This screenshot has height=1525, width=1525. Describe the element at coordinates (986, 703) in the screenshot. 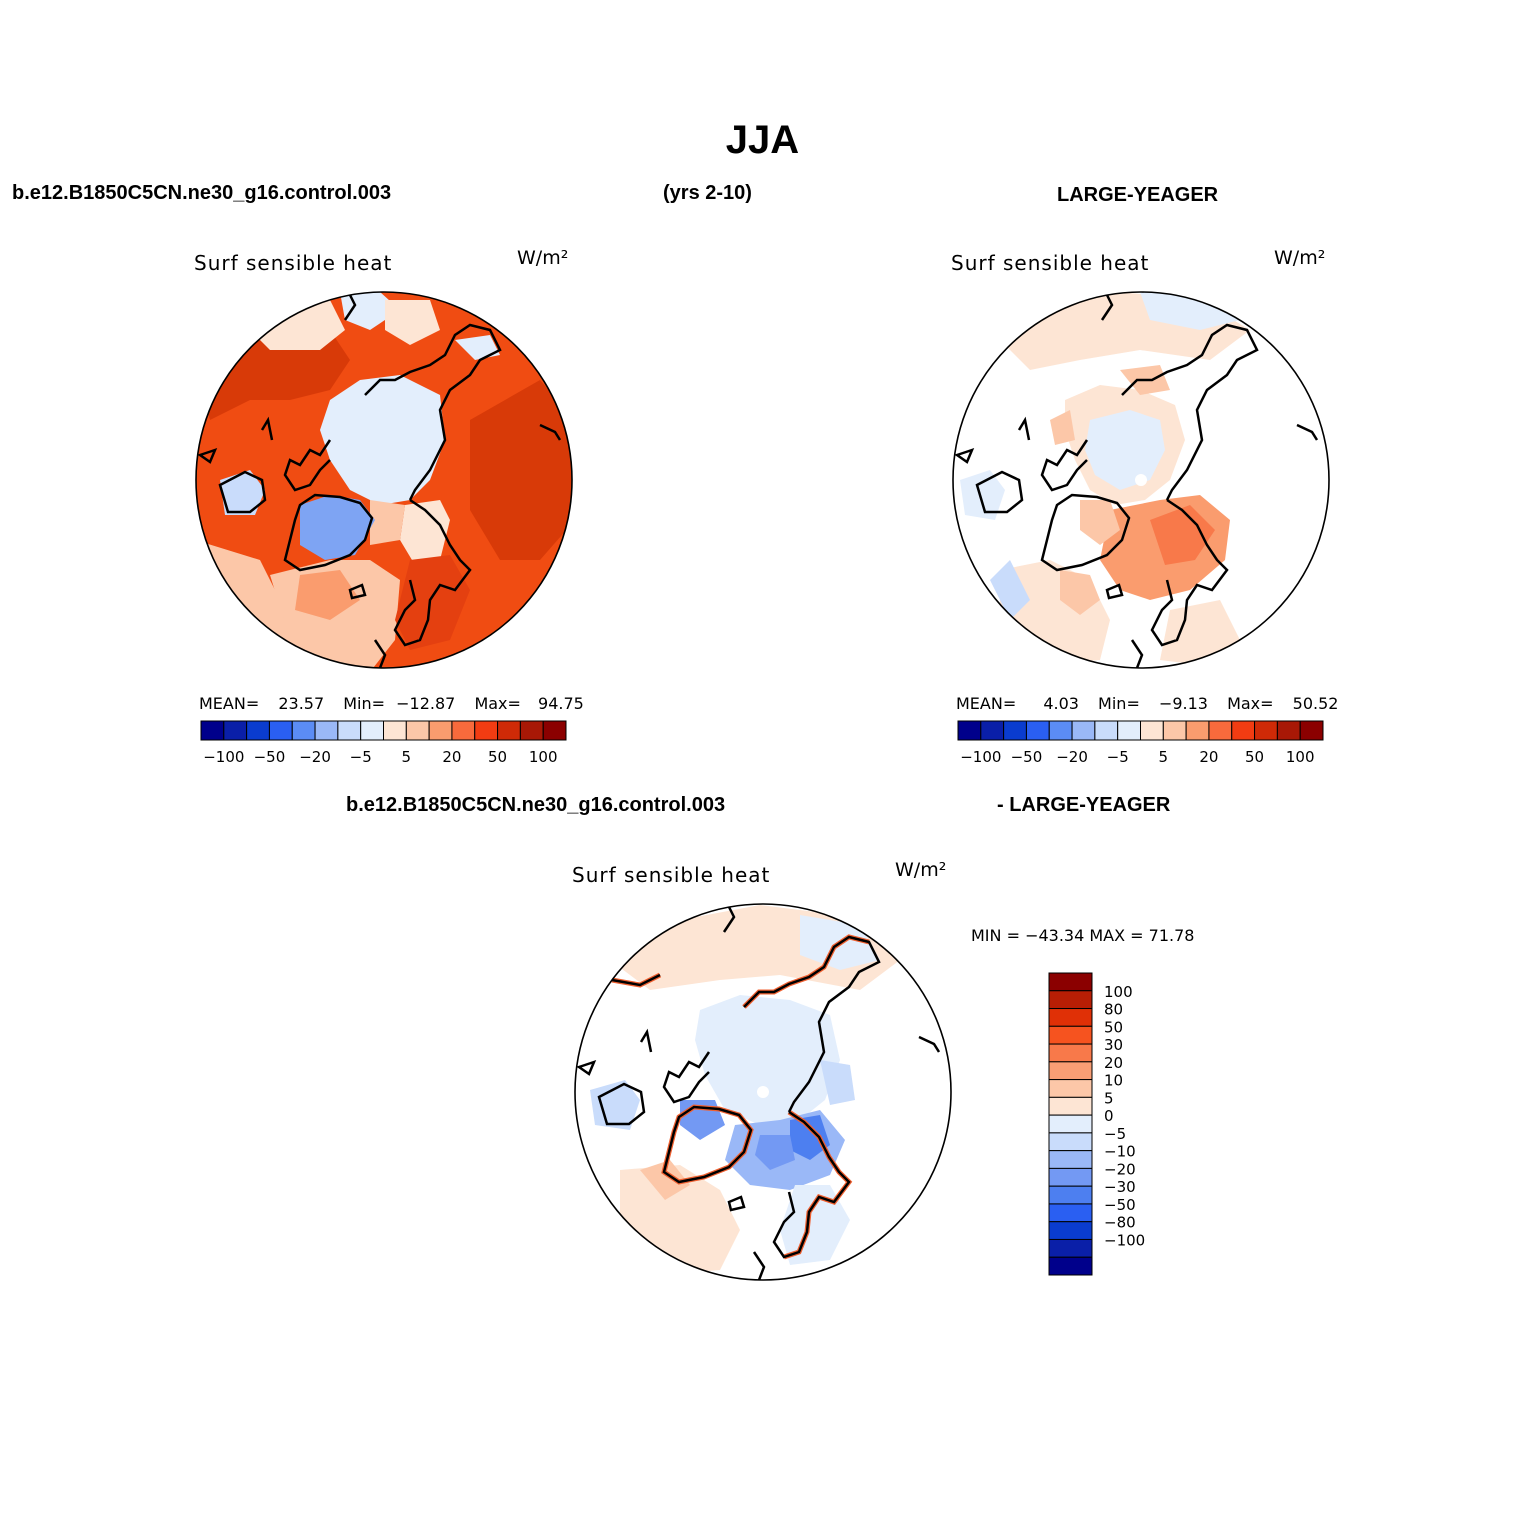

I see `panel2-mean-label: MEAN=` at that location.